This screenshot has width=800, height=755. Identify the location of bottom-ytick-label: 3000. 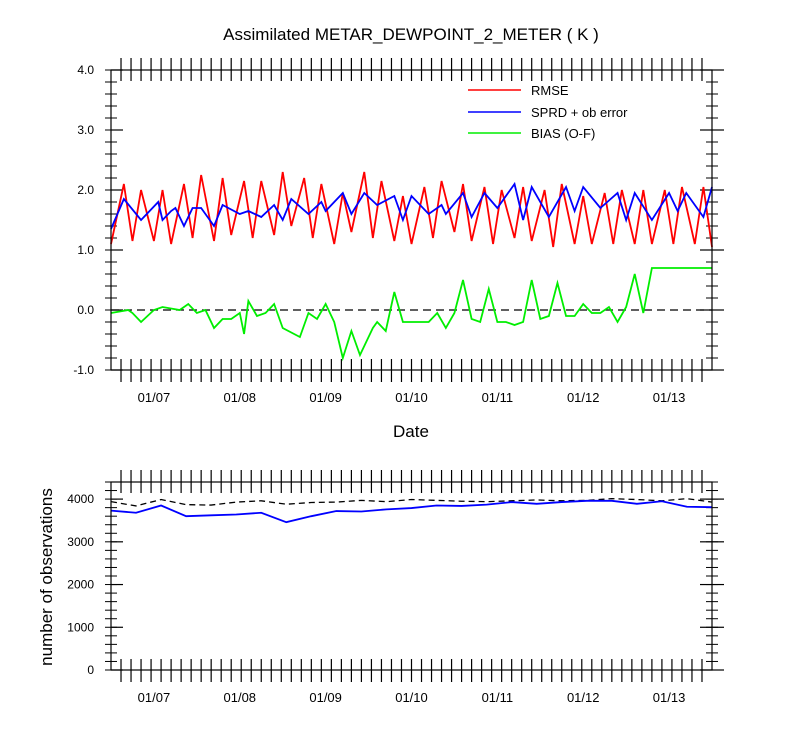
(80, 542).